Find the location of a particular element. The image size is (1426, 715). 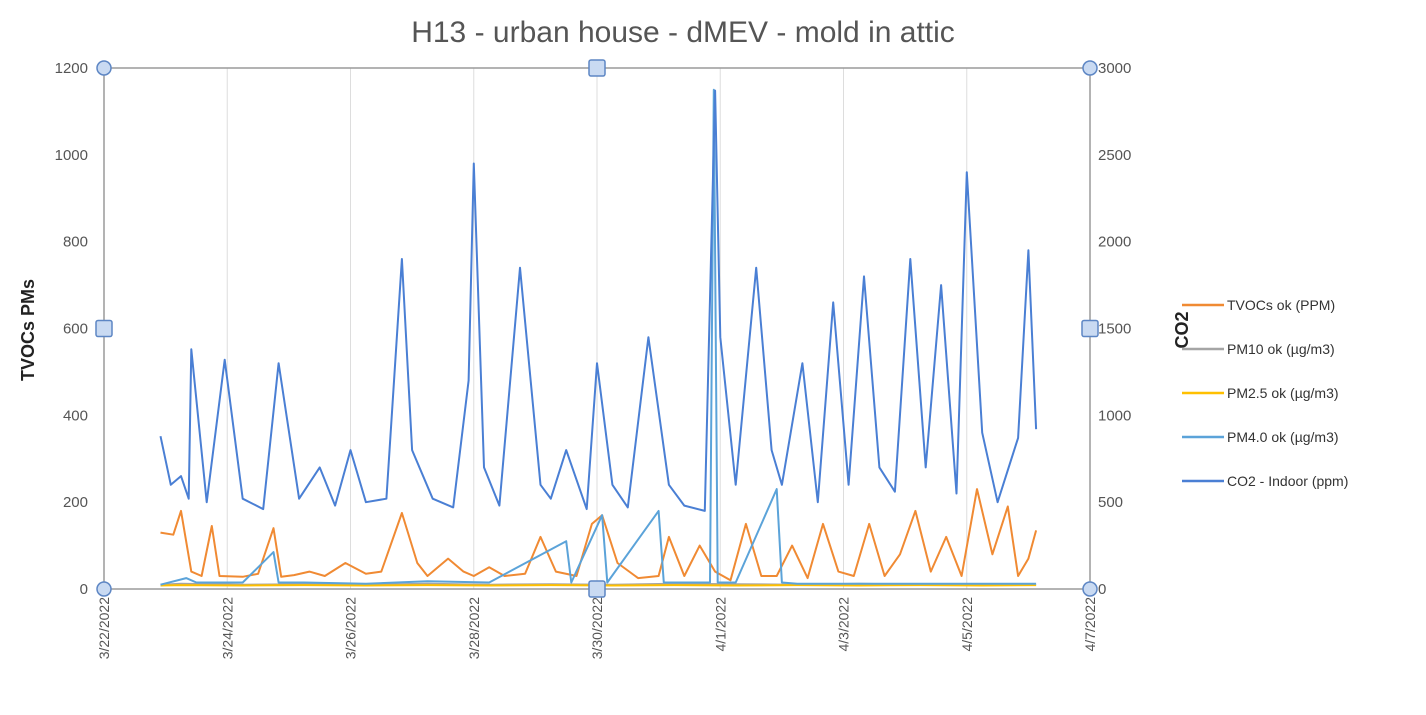

legend-entry-label: TVOCs ok (PPM) is located at coordinates (1281, 305).